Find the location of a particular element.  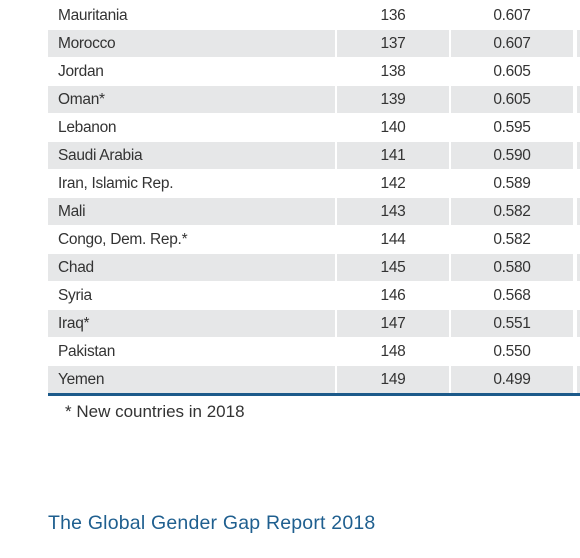

score: 0.595 is located at coordinates (512, 127).